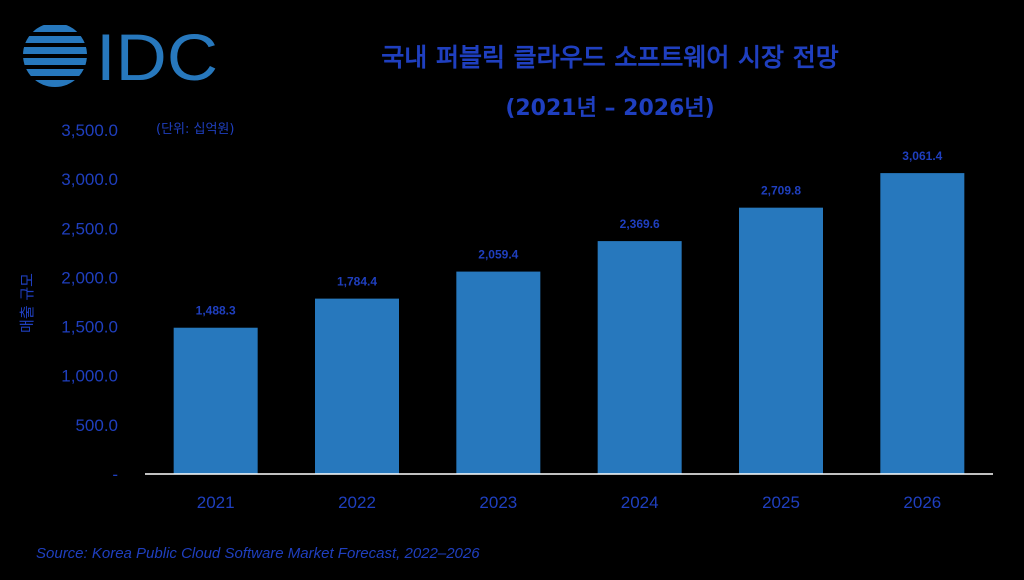 The height and width of the screenshot is (580, 1024). I want to click on data-label: 1,784.4, so click(357, 282).